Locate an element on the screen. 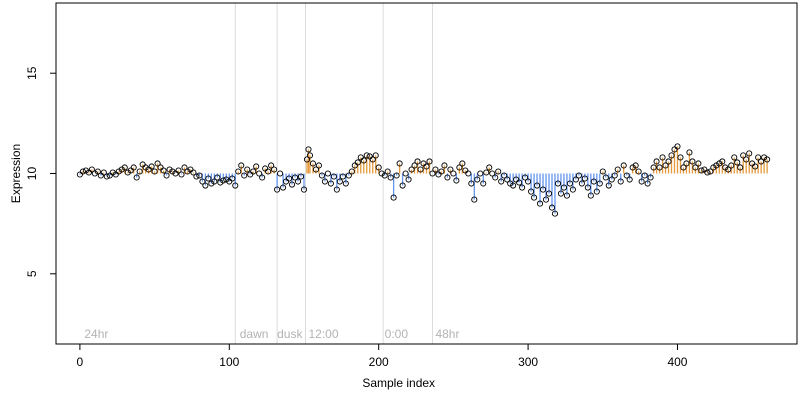 This screenshot has height=400, width=800. annotation-2: dusk is located at coordinates (290, 334).